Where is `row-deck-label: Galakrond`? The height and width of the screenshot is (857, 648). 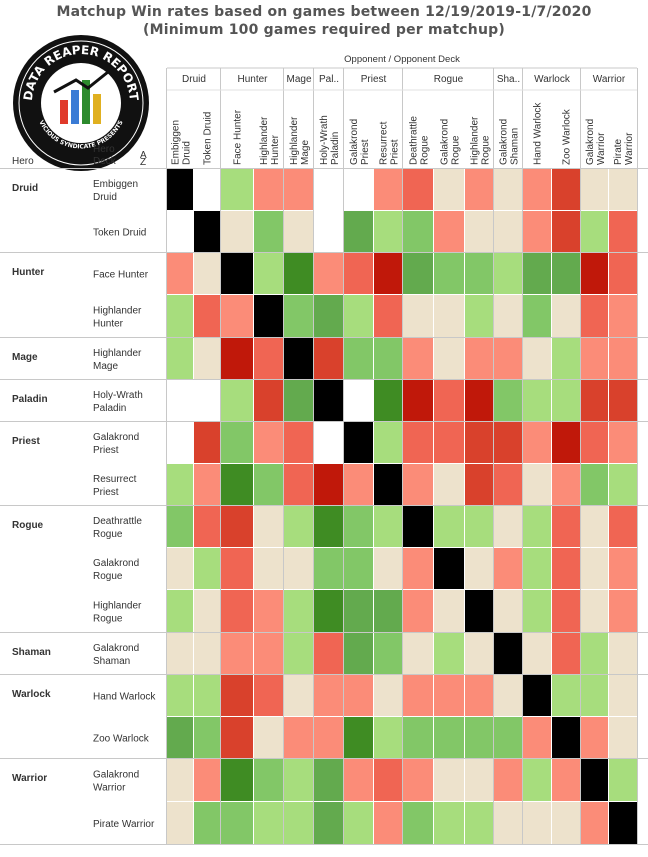 row-deck-label: Galakrond is located at coordinates (116, 563).